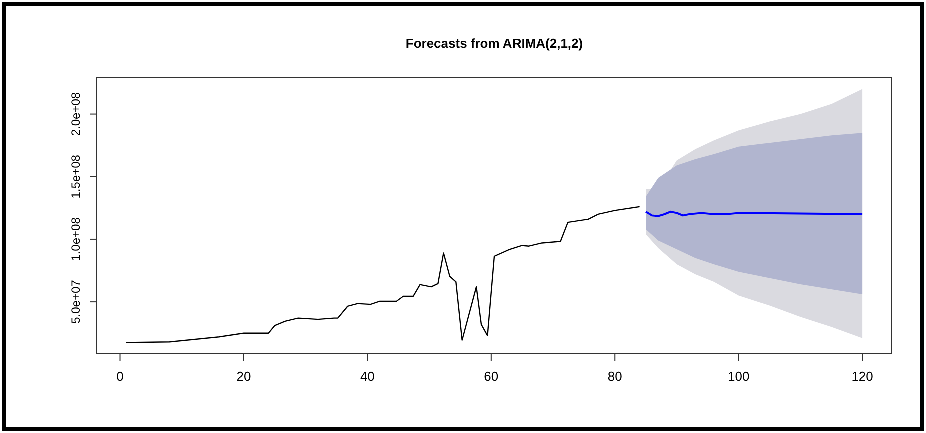 Image resolution: width=926 pixels, height=433 pixels. What do you see at coordinates (76, 302) in the screenshot?
I see `y-tick-label: 5.0e+07` at bounding box center [76, 302].